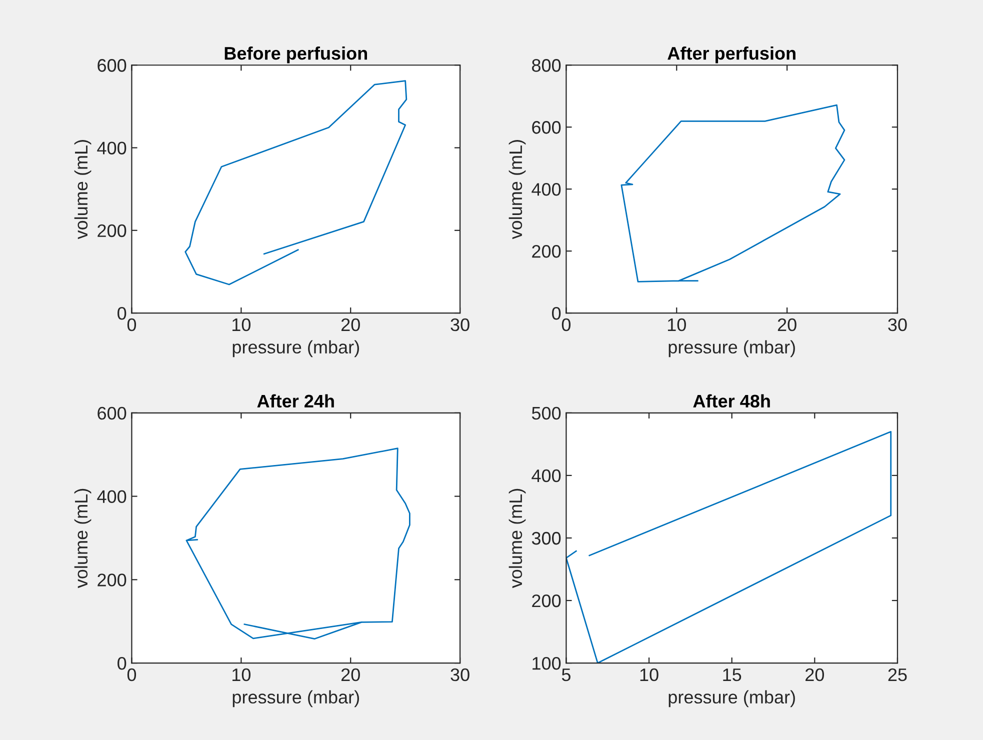  I want to click on chart-title: After 48h, so click(731, 401).